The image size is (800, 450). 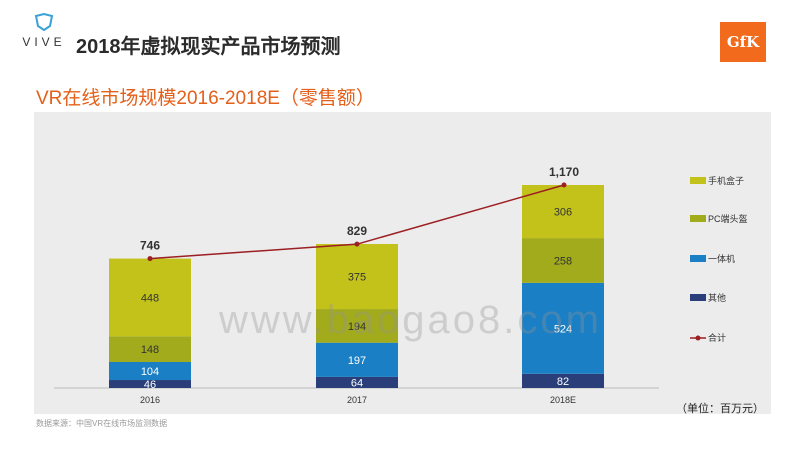 I want to click on page-title: 2018年虚拟现实产品市场预测, so click(x=208, y=47).